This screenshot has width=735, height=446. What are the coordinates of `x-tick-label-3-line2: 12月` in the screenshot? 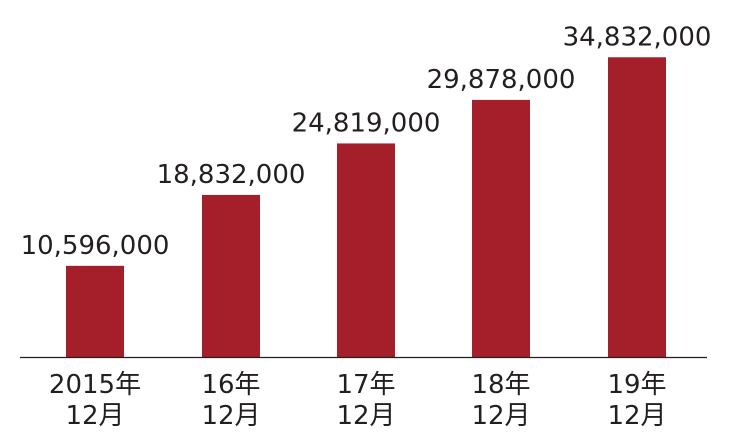 It's located at (500, 416).